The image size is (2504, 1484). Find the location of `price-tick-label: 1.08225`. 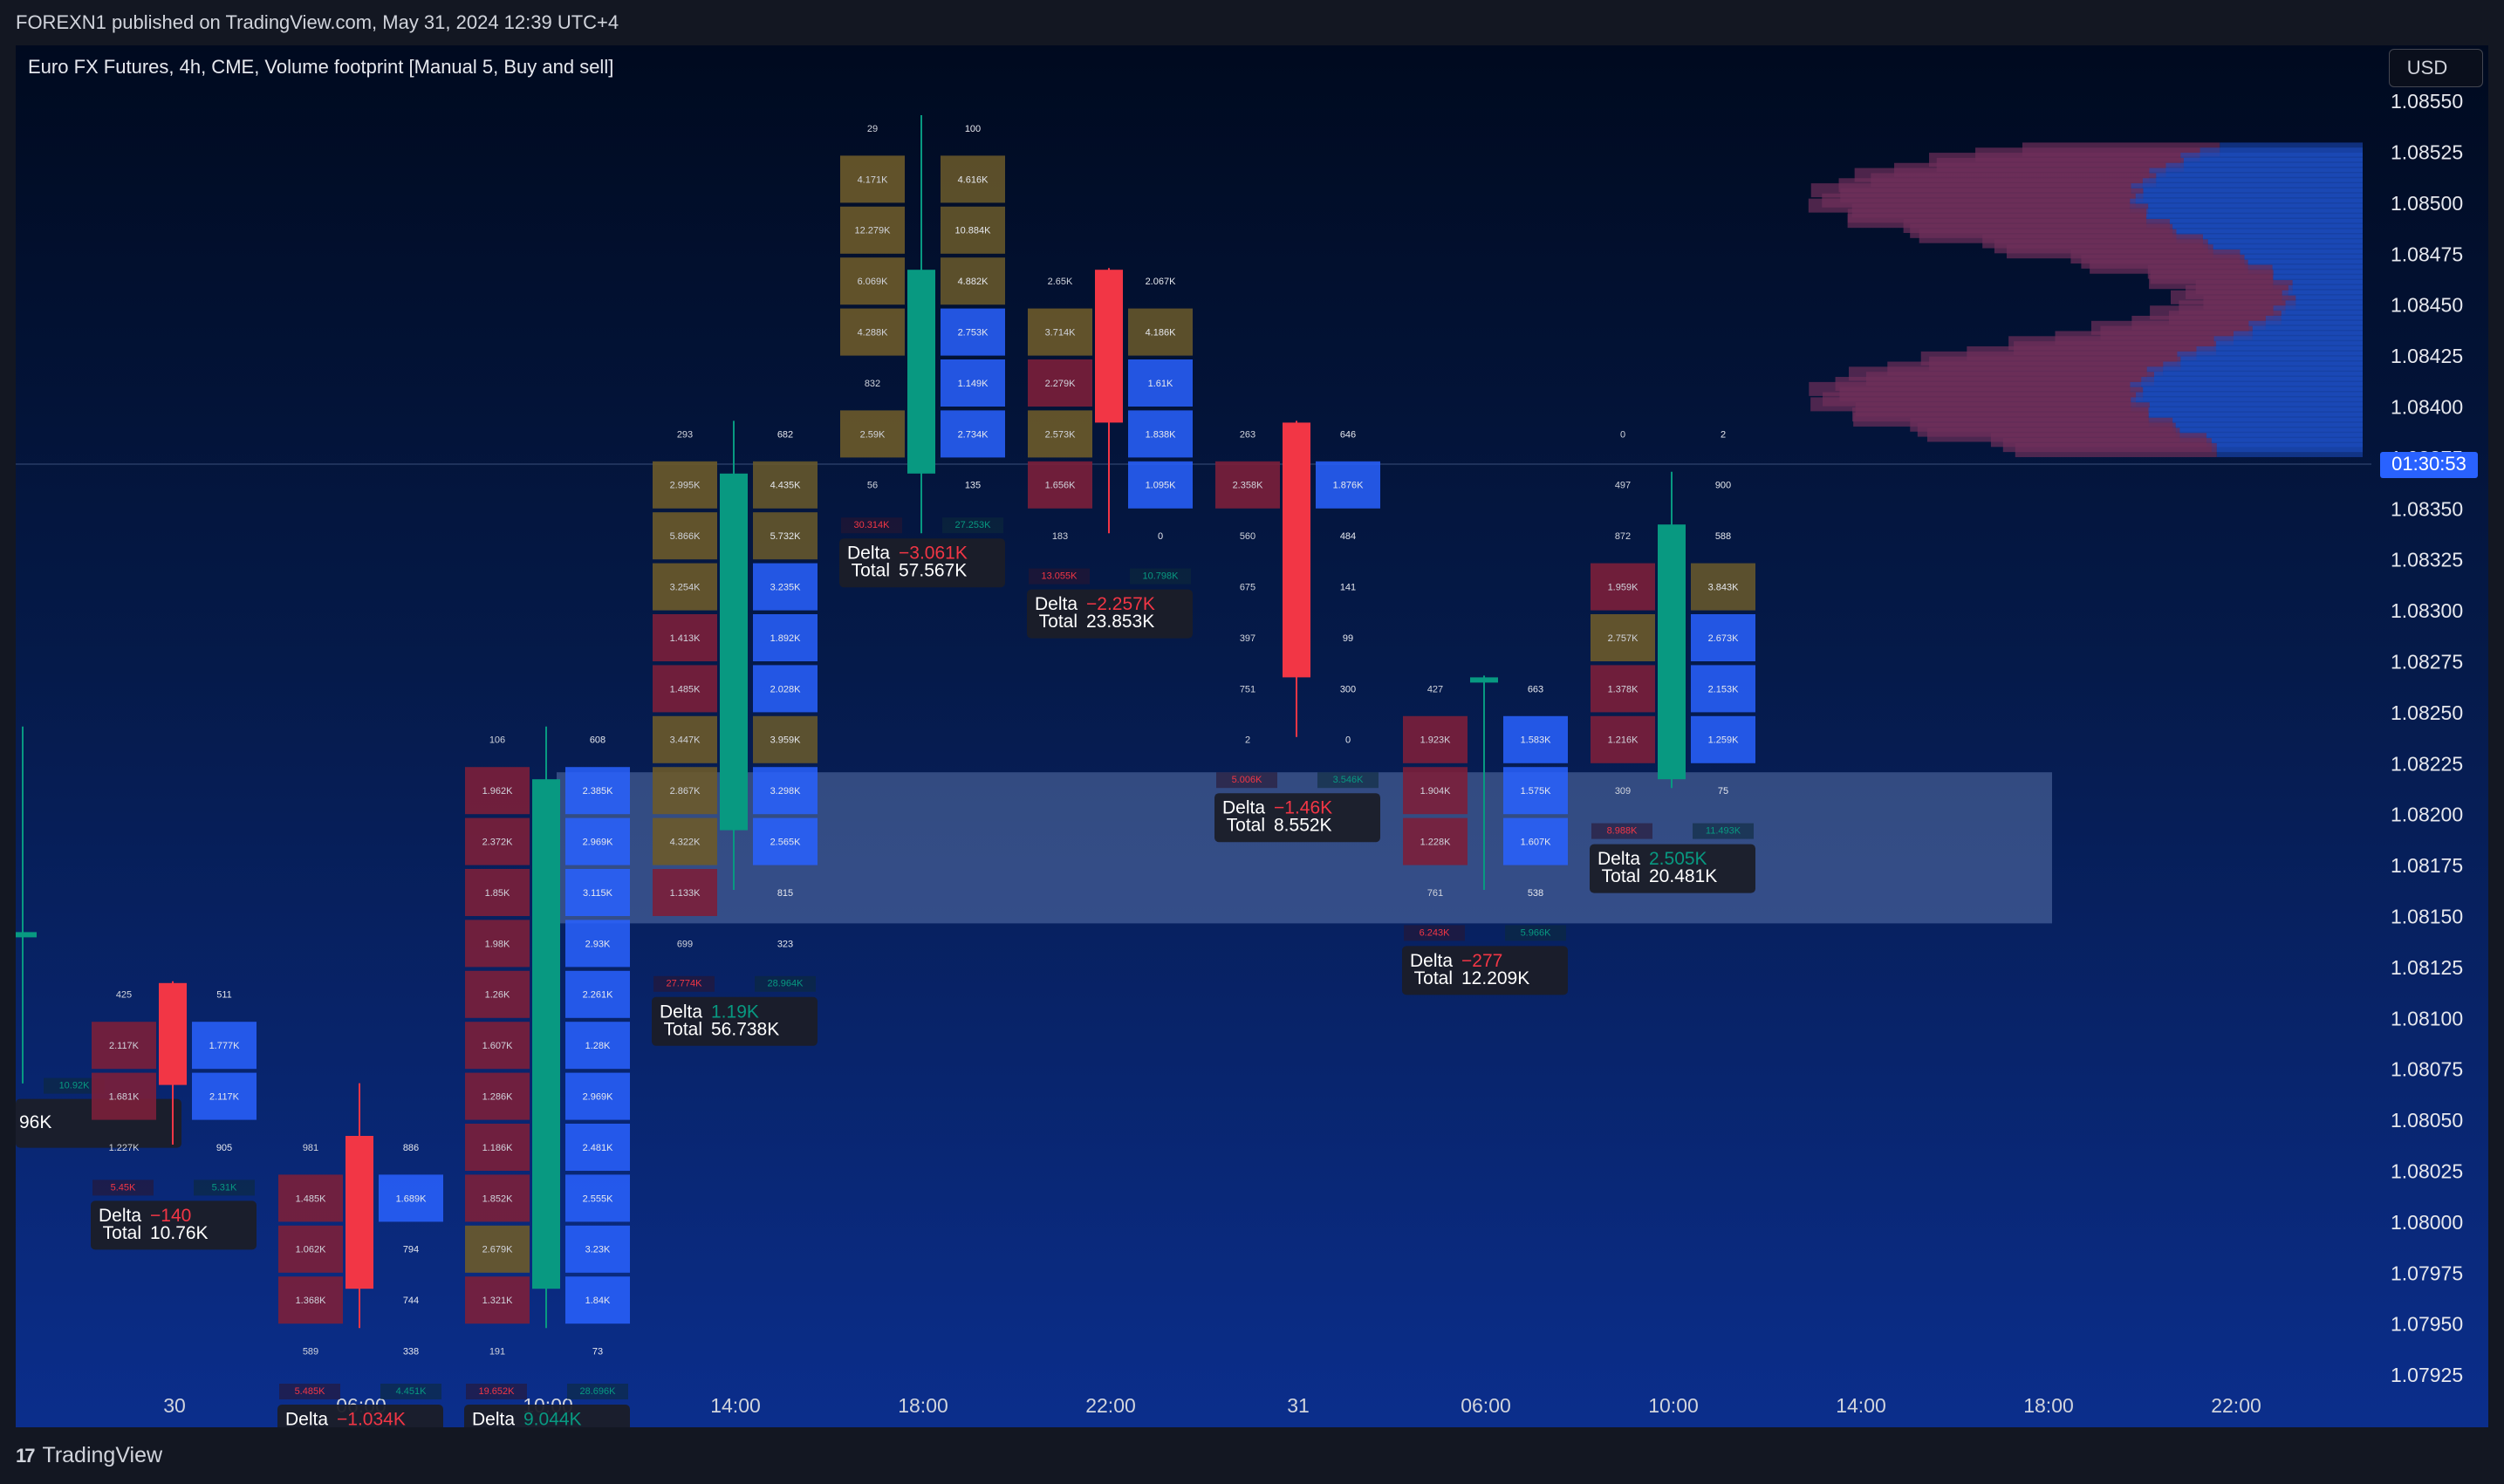

price-tick-label: 1.08225 is located at coordinates (2427, 763).